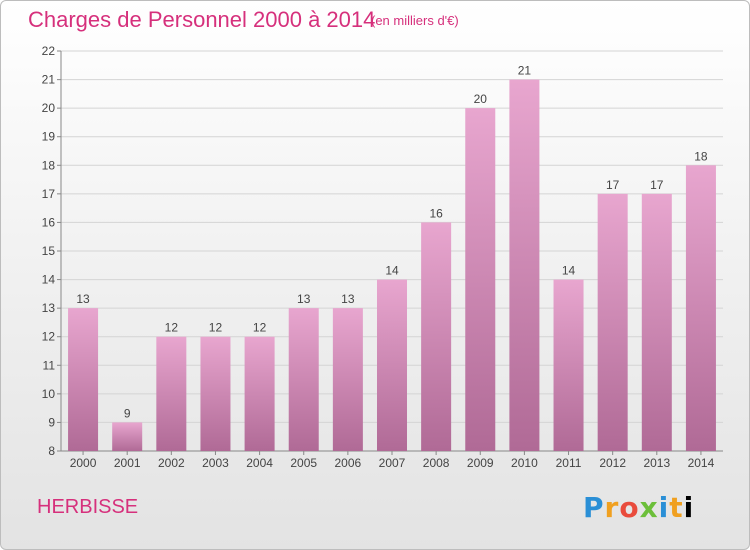  Describe the element at coordinates (49, 222) in the screenshot. I see `y-tick-label: 16` at that location.